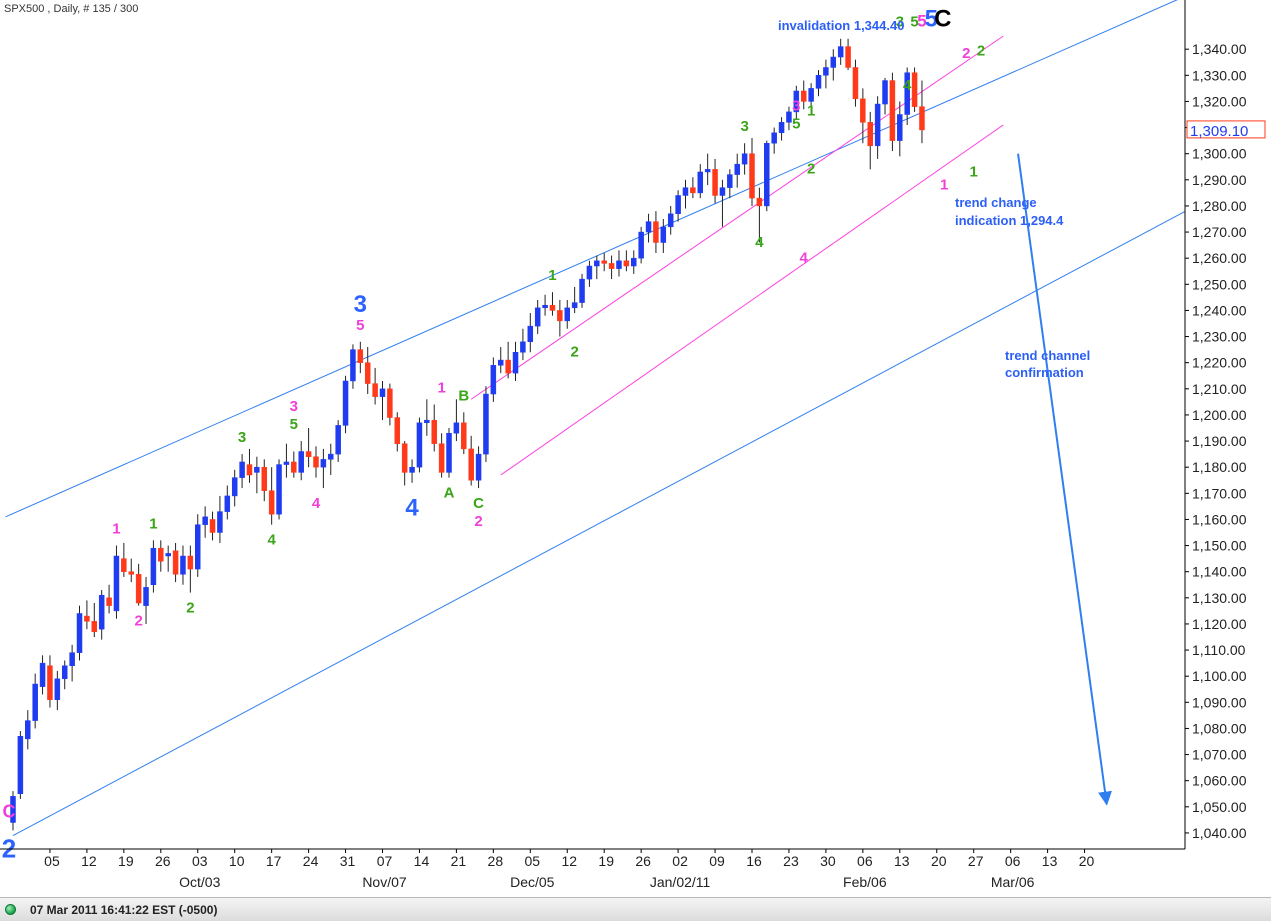 The width and height of the screenshot is (1271, 921). Describe the element at coordinates (422, 861) in the screenshot. I see `x-tick-label: 14` at that location.